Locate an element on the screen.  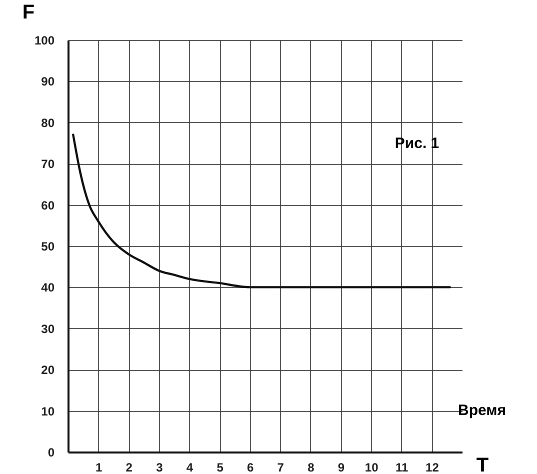
y-tick-label: 50 is located at coordinates (48, 247).